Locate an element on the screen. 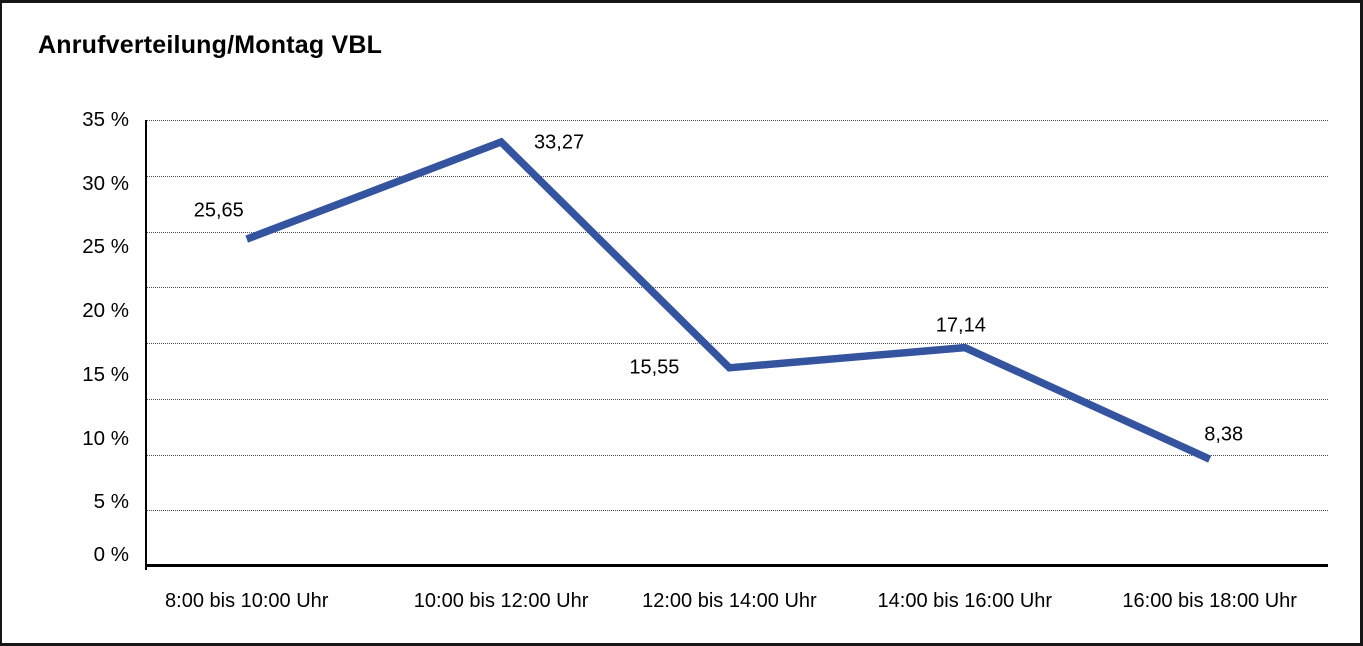  data-point-value-label: 33,27 is located at coordinates (559, 142).